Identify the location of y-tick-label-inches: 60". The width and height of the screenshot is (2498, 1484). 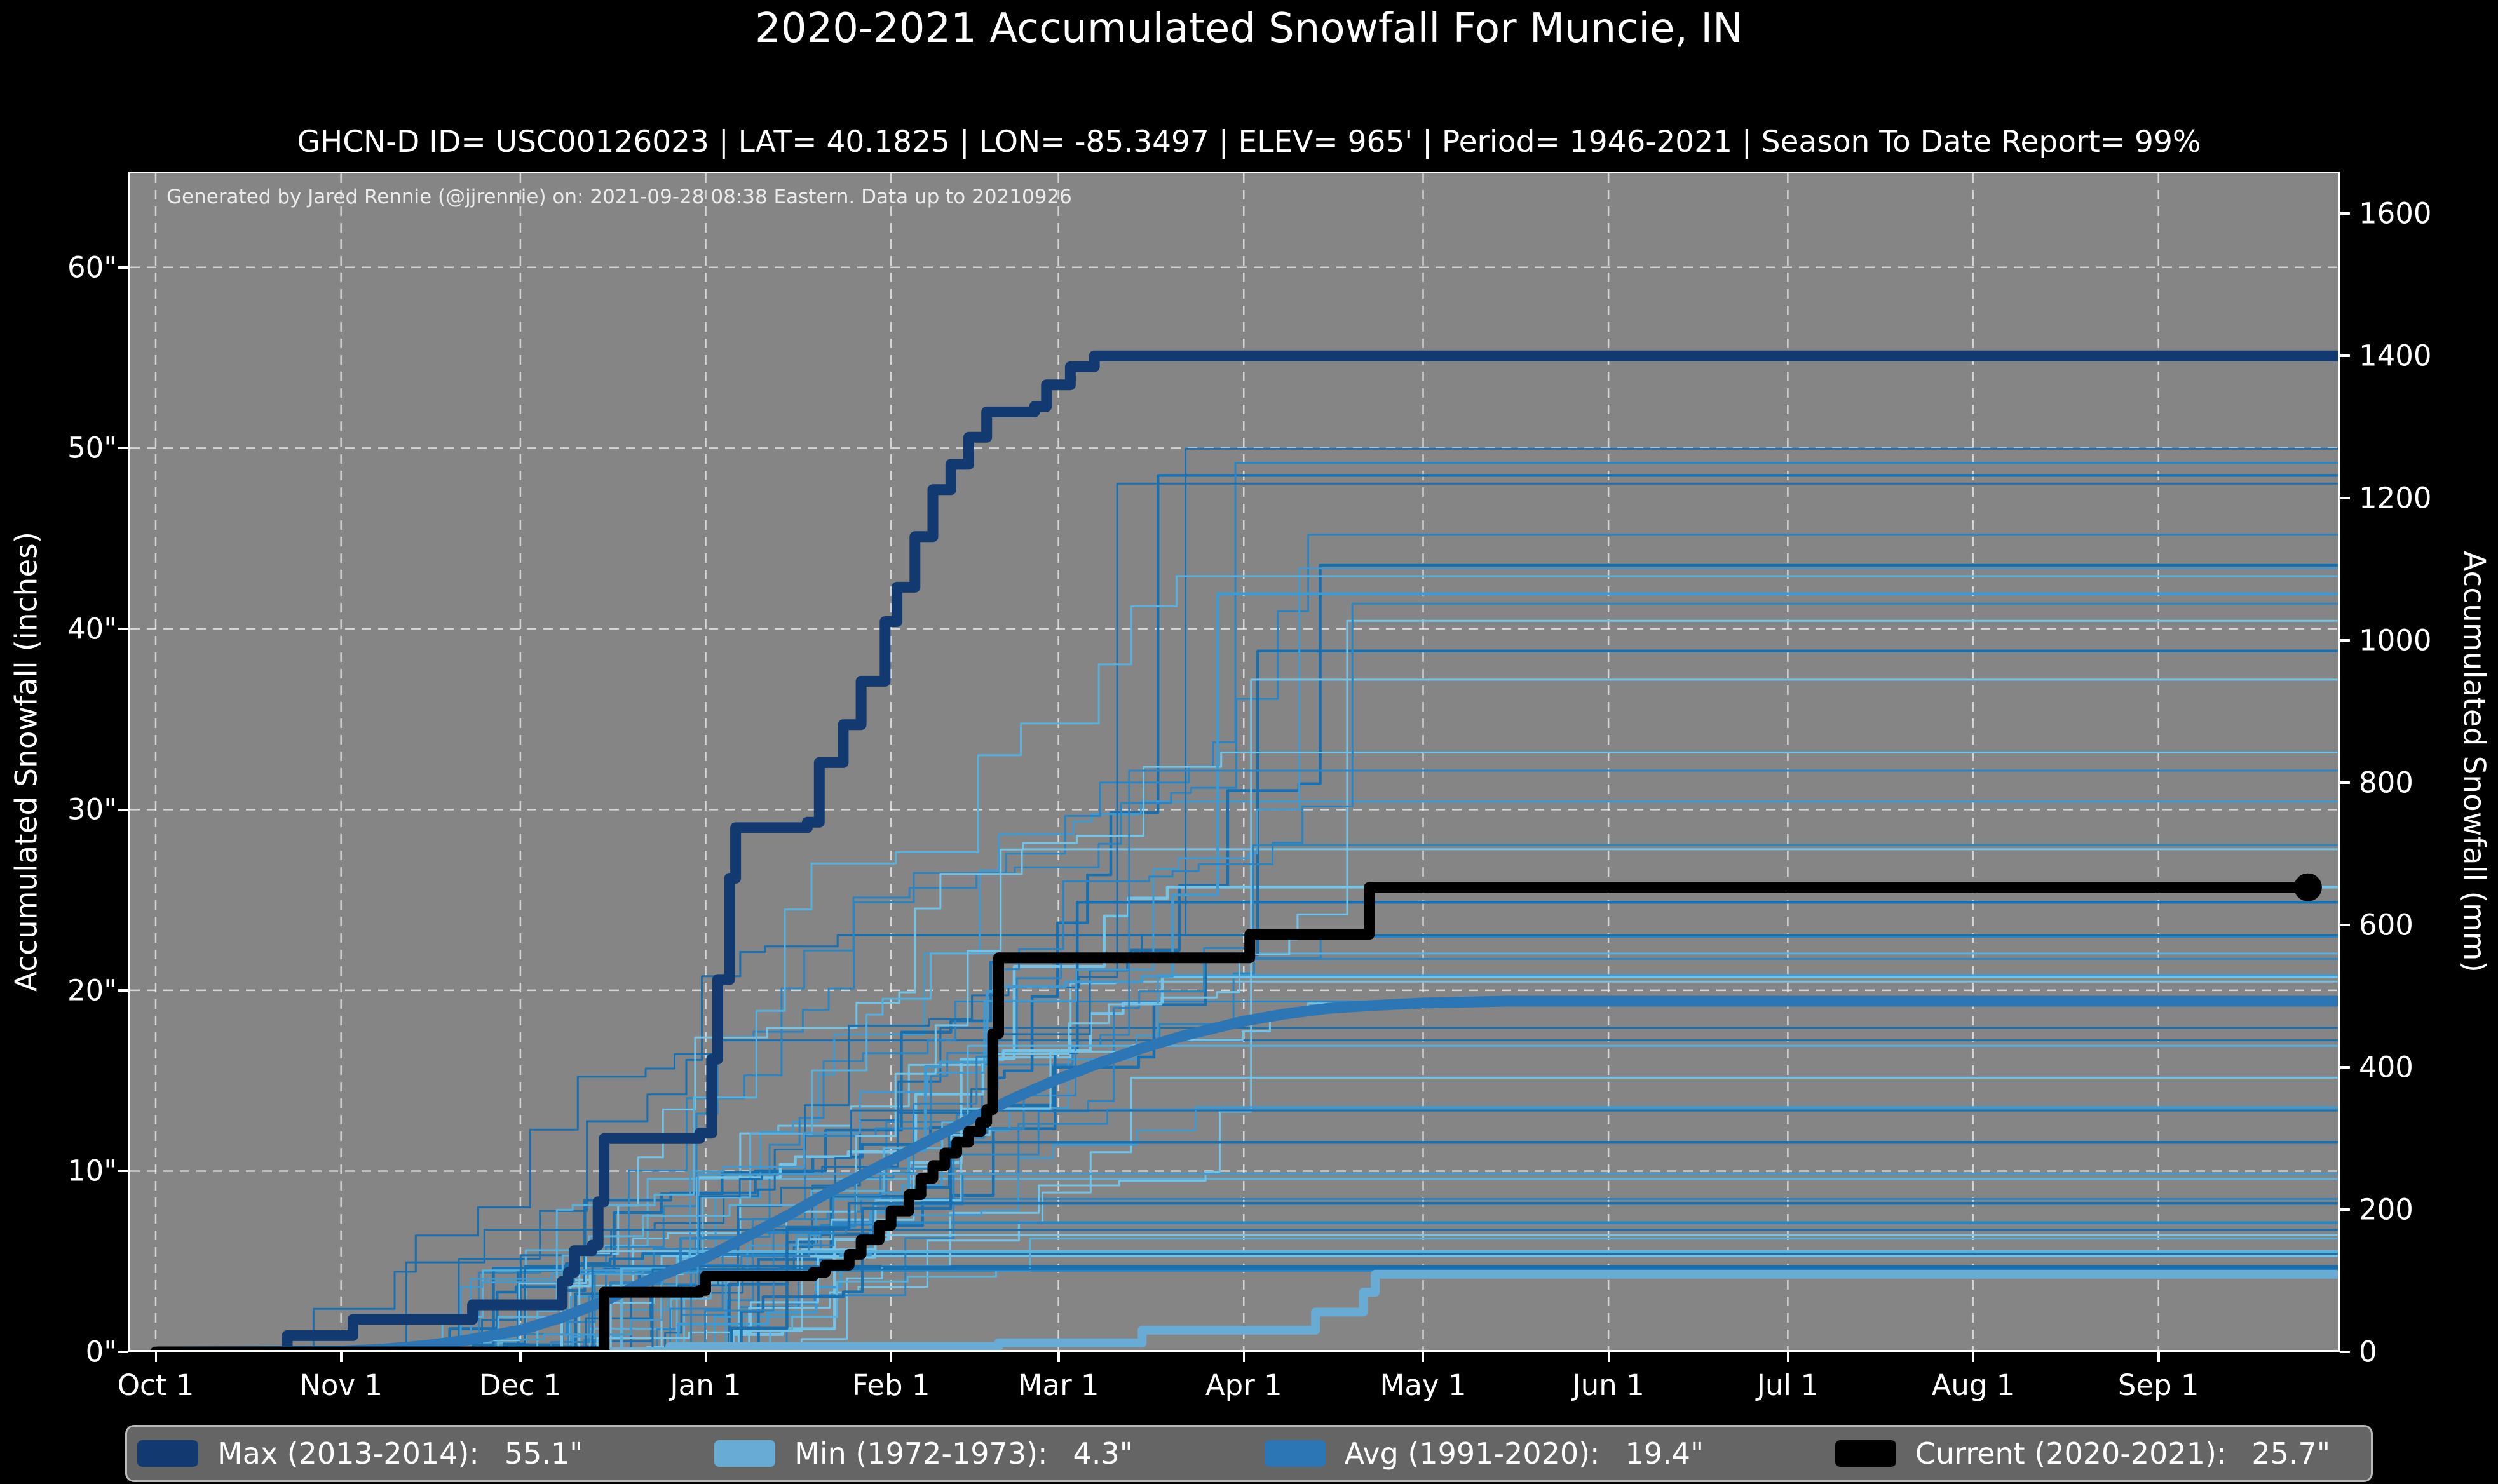
(92, 267).